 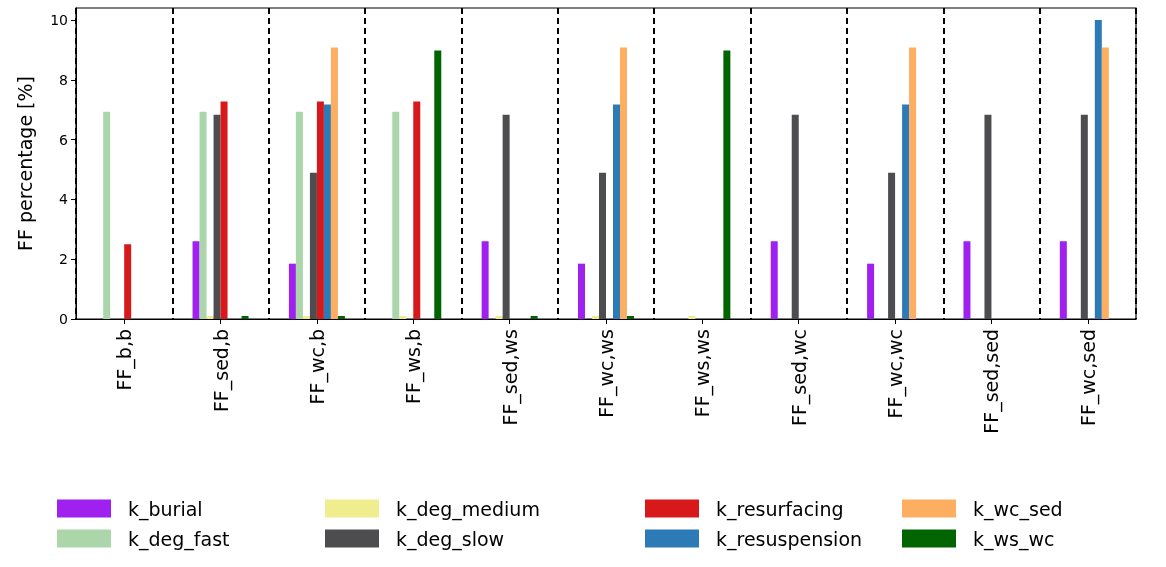 I want to click on x-tick-label: FF_wc,sed, so click(x=1088, y=378).